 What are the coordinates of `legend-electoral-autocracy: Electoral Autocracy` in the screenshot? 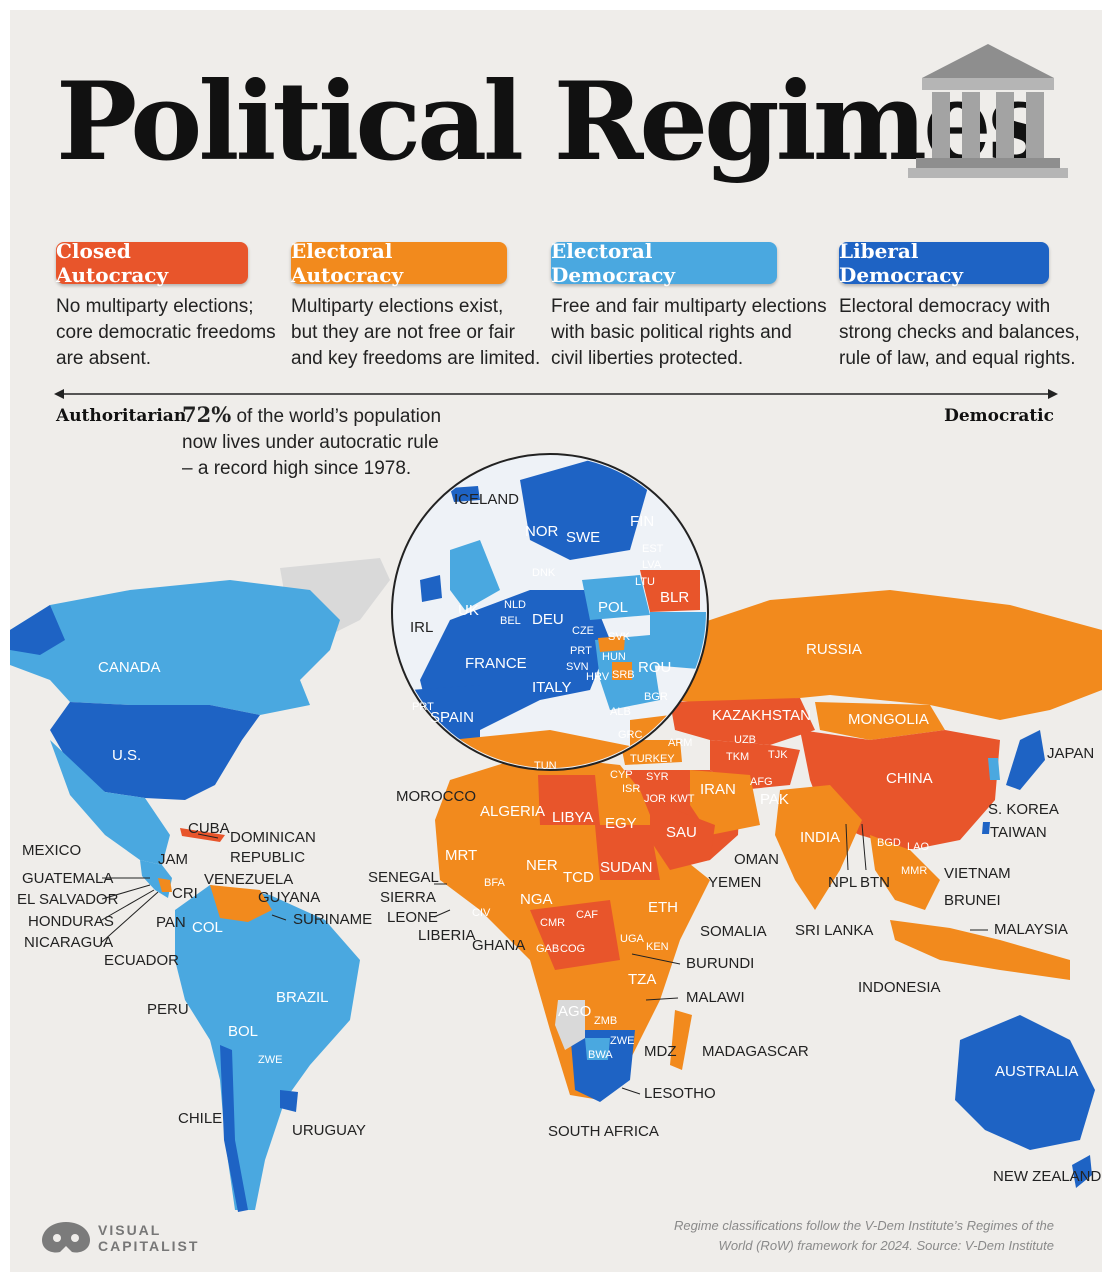 It's located at (399, 263).